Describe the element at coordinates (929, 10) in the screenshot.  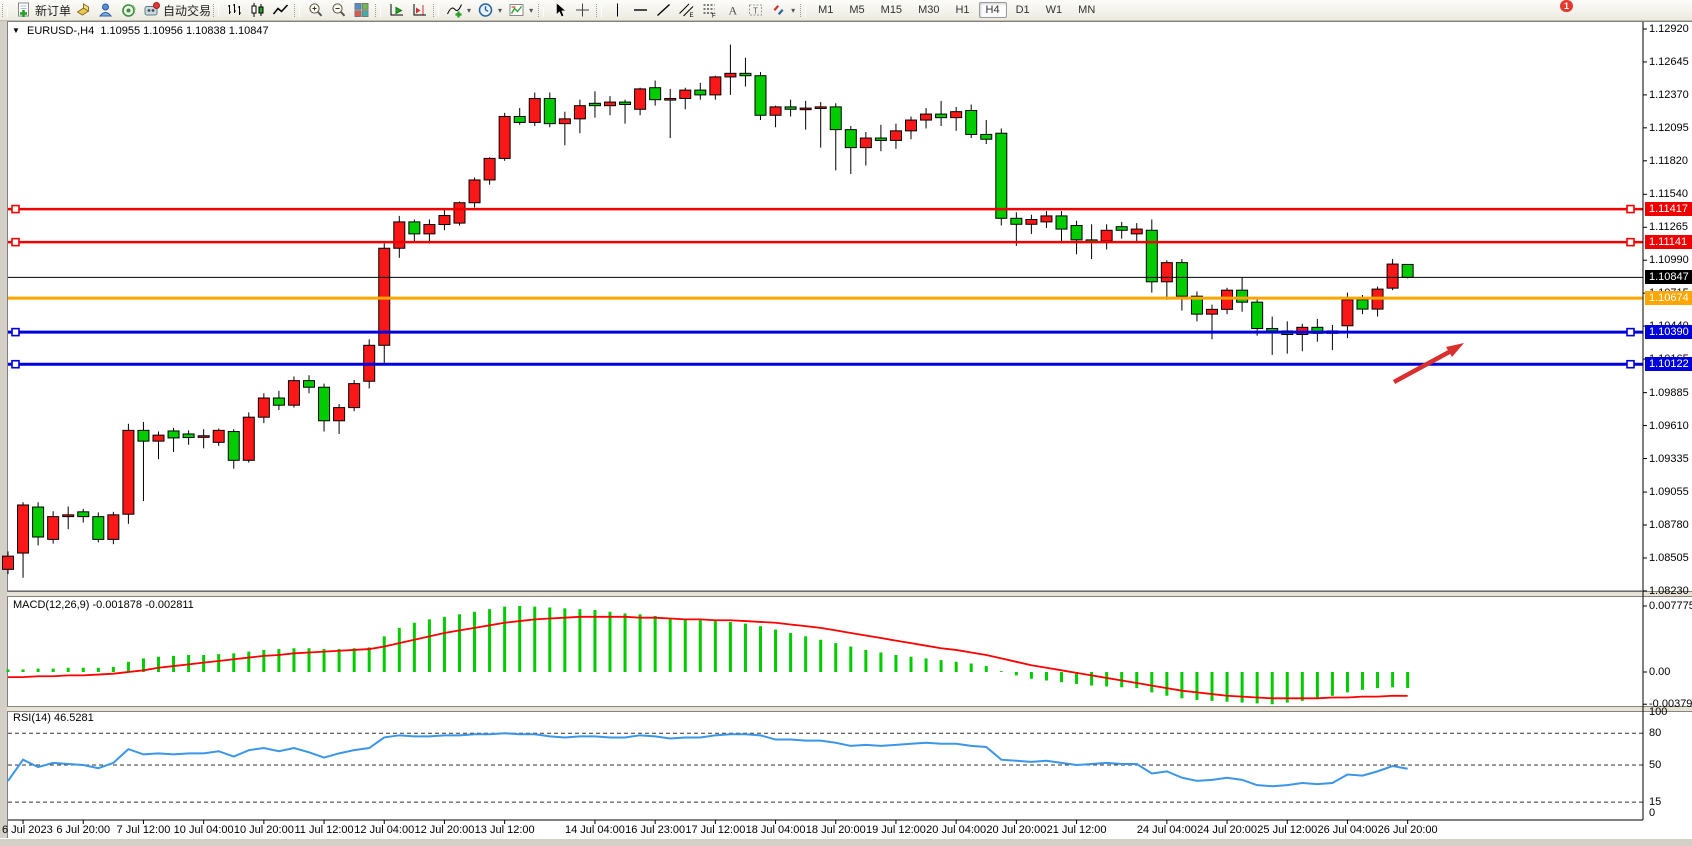
I see `timeframe-button-m30: M30` at that location.